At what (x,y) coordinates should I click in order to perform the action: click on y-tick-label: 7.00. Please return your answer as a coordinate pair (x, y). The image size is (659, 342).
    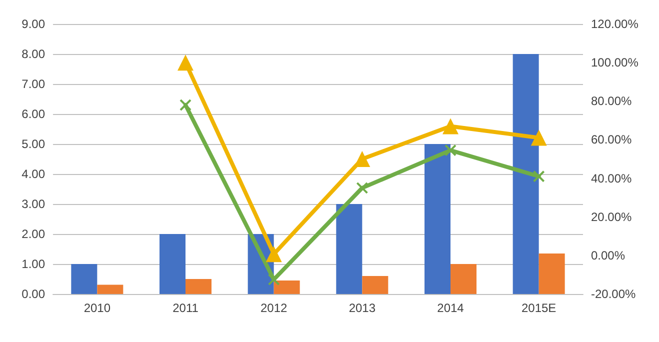
    Looking at the image, I should click on (34, 84).